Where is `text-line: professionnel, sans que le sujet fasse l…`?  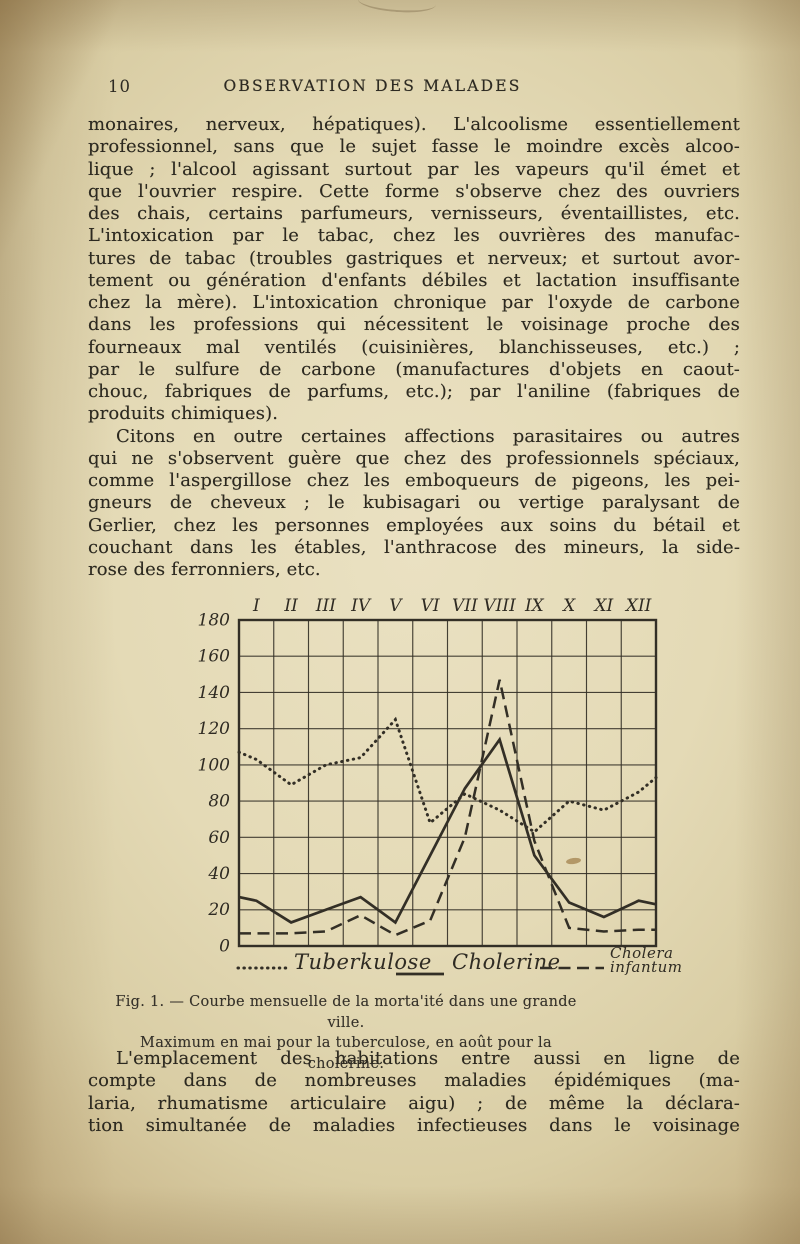 text-line: professionnel, sans que le sujet fasse l… is located at coordinates (414, 147).